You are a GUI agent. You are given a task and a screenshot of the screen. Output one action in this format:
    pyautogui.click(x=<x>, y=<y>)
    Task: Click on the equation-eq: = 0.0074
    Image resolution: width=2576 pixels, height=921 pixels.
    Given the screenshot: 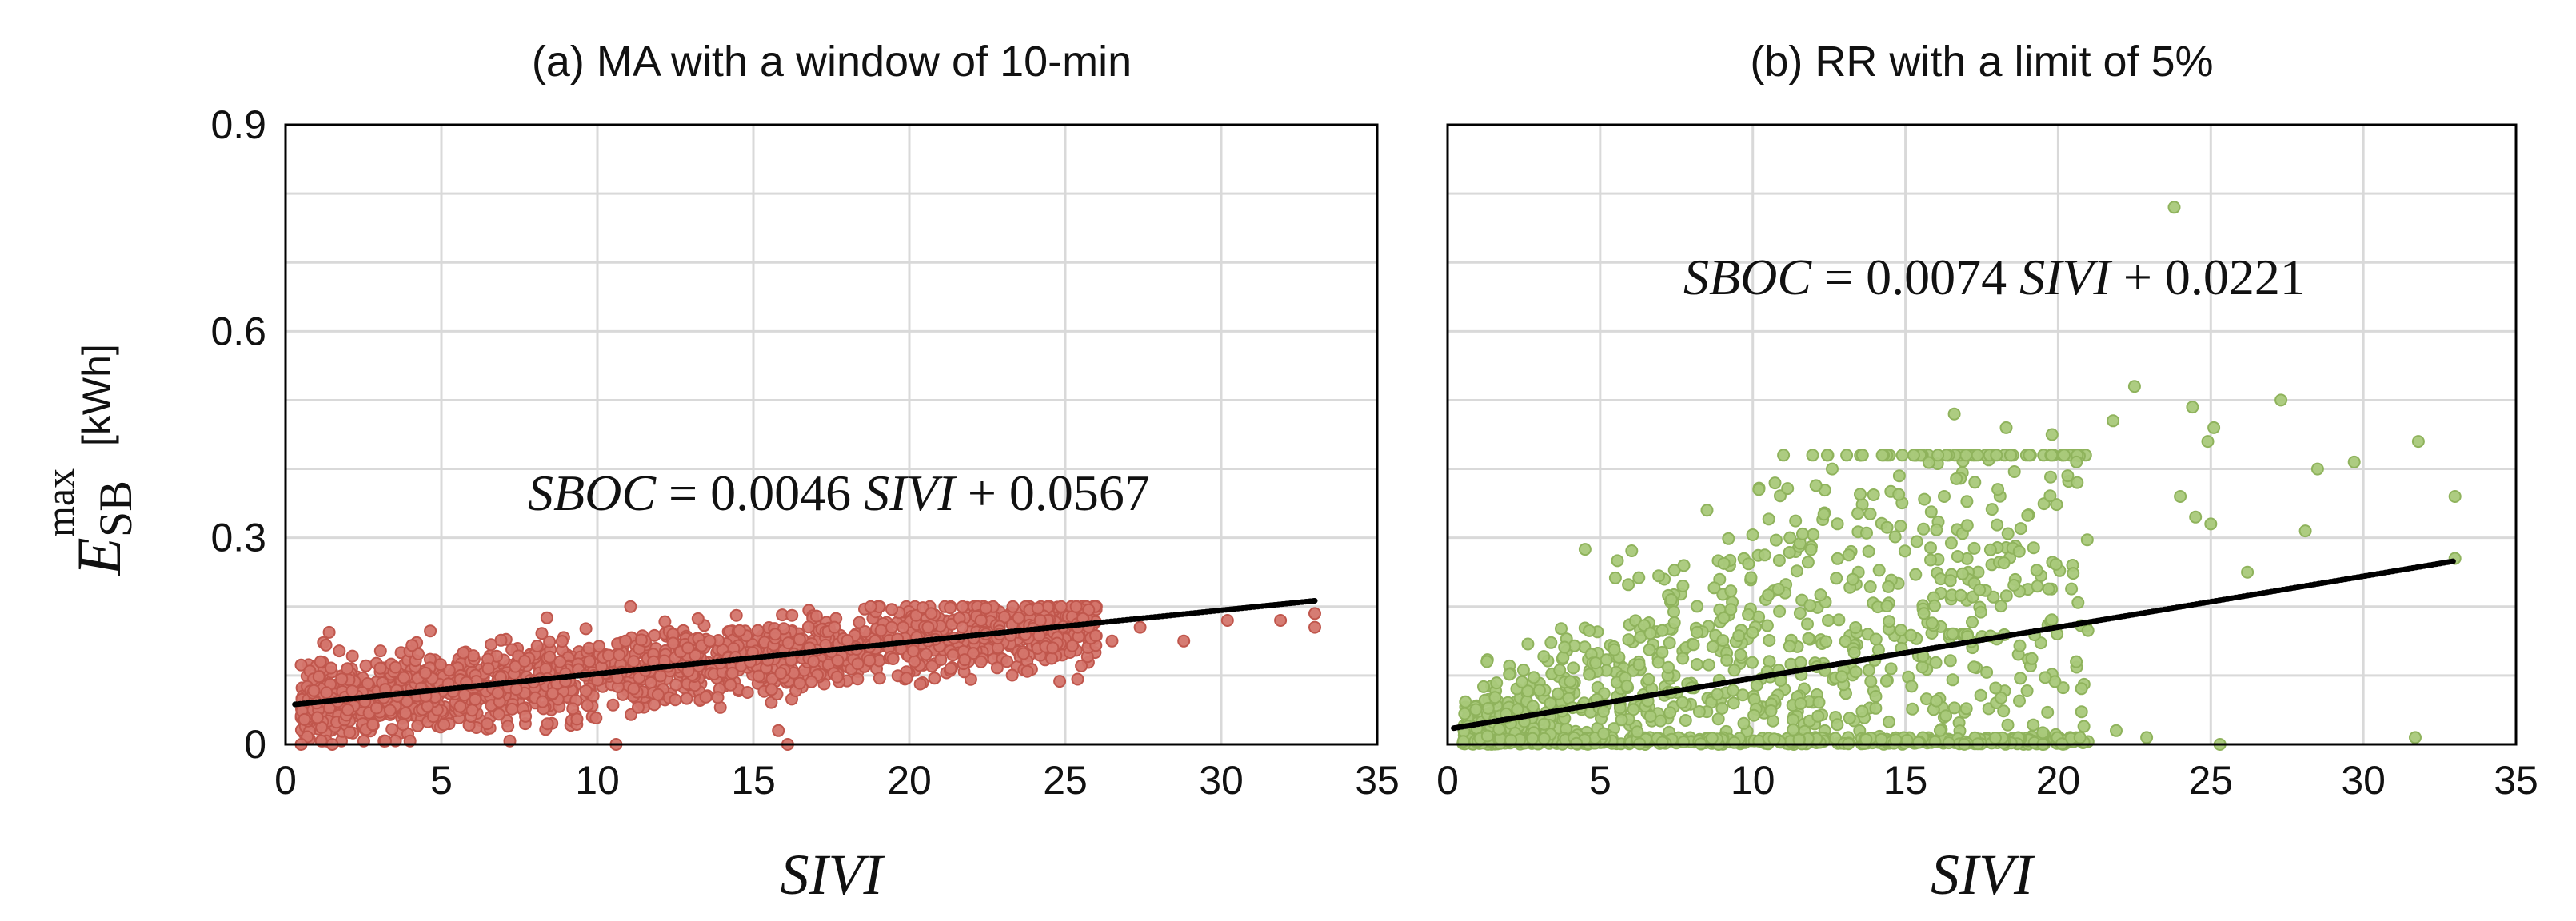 What is the action you would take?
    pyautogui.click(x=1909, y=277)
    